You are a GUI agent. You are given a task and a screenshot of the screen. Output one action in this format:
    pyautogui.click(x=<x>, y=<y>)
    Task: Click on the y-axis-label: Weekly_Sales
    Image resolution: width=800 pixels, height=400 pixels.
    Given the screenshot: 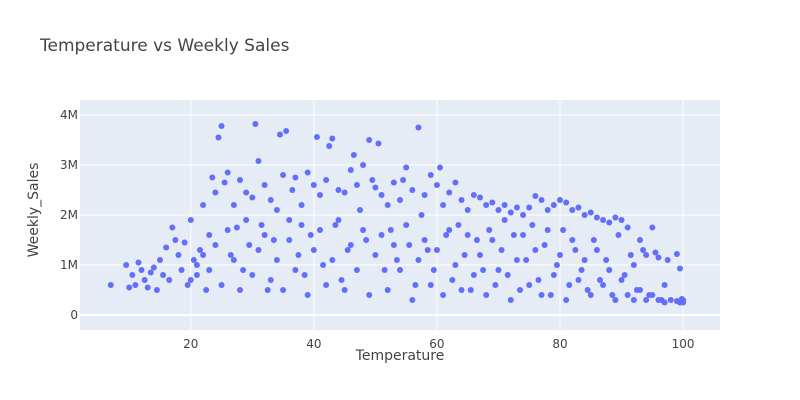 What is the action you would take?
    pyautogui.click(x=34, y=210)
    